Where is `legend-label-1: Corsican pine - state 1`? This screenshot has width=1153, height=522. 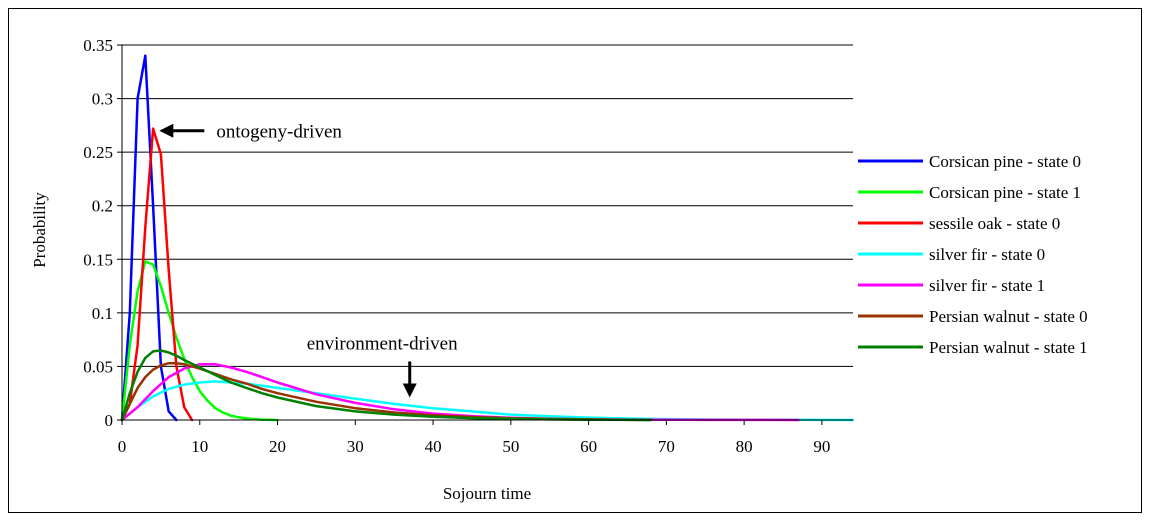 legend-label-1: Corsican pine - state 1 is located at coordinates (1005, 192).